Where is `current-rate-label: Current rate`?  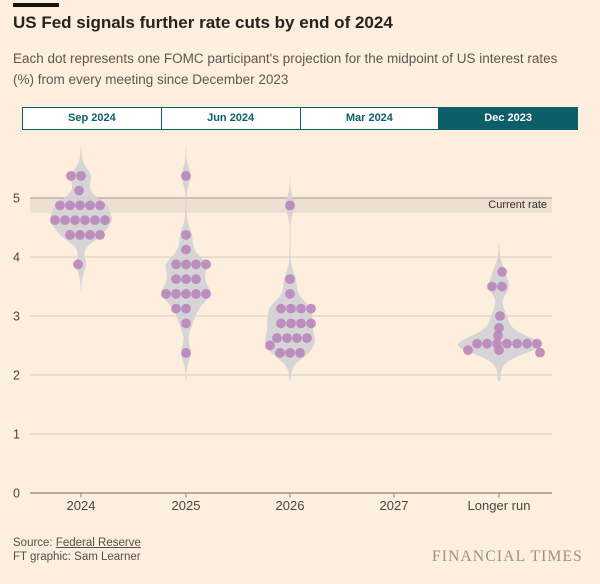
current-rate-label: Current rate is located at coordinates (517, 205).